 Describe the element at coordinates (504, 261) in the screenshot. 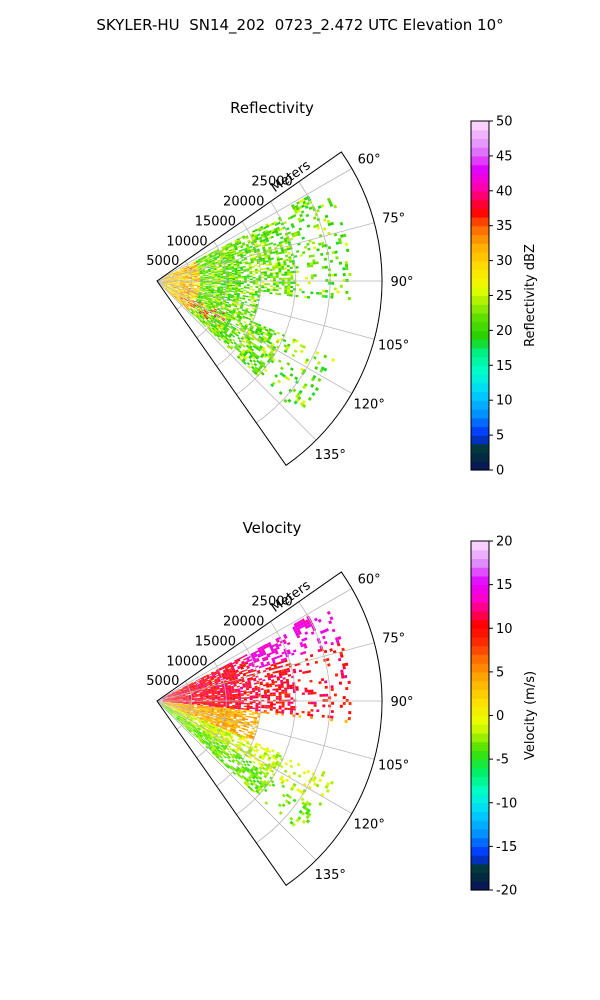

I see `colorbar-tick-label: 30` at that location.